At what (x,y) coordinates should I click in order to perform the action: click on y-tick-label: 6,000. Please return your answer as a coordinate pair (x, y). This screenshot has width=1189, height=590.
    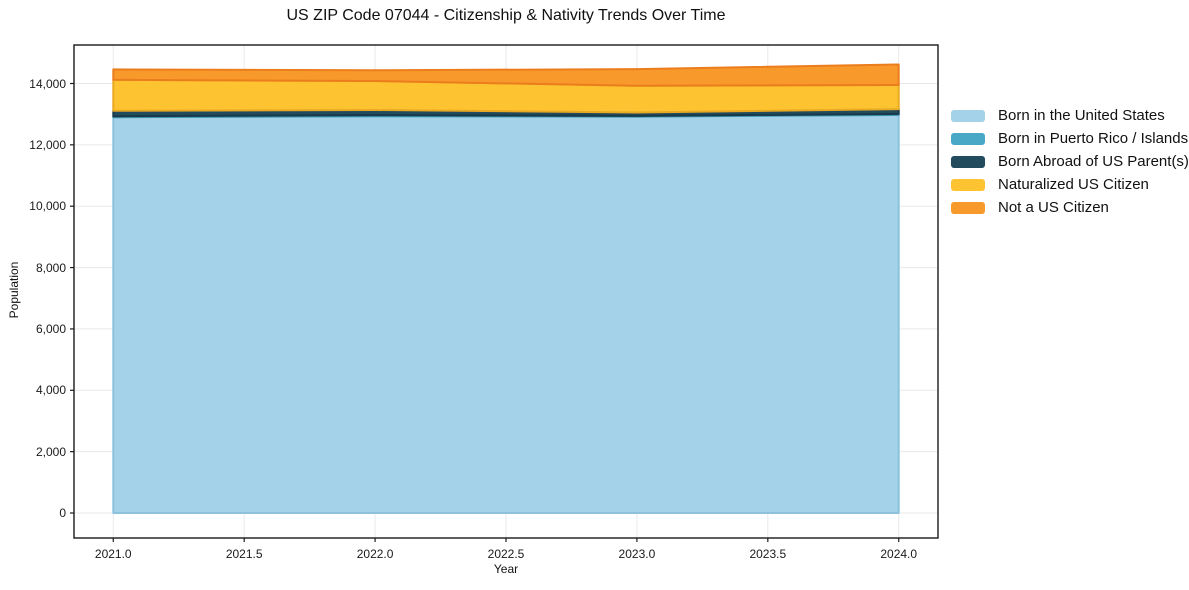
    Looking at the image, I should click on (50, 328).